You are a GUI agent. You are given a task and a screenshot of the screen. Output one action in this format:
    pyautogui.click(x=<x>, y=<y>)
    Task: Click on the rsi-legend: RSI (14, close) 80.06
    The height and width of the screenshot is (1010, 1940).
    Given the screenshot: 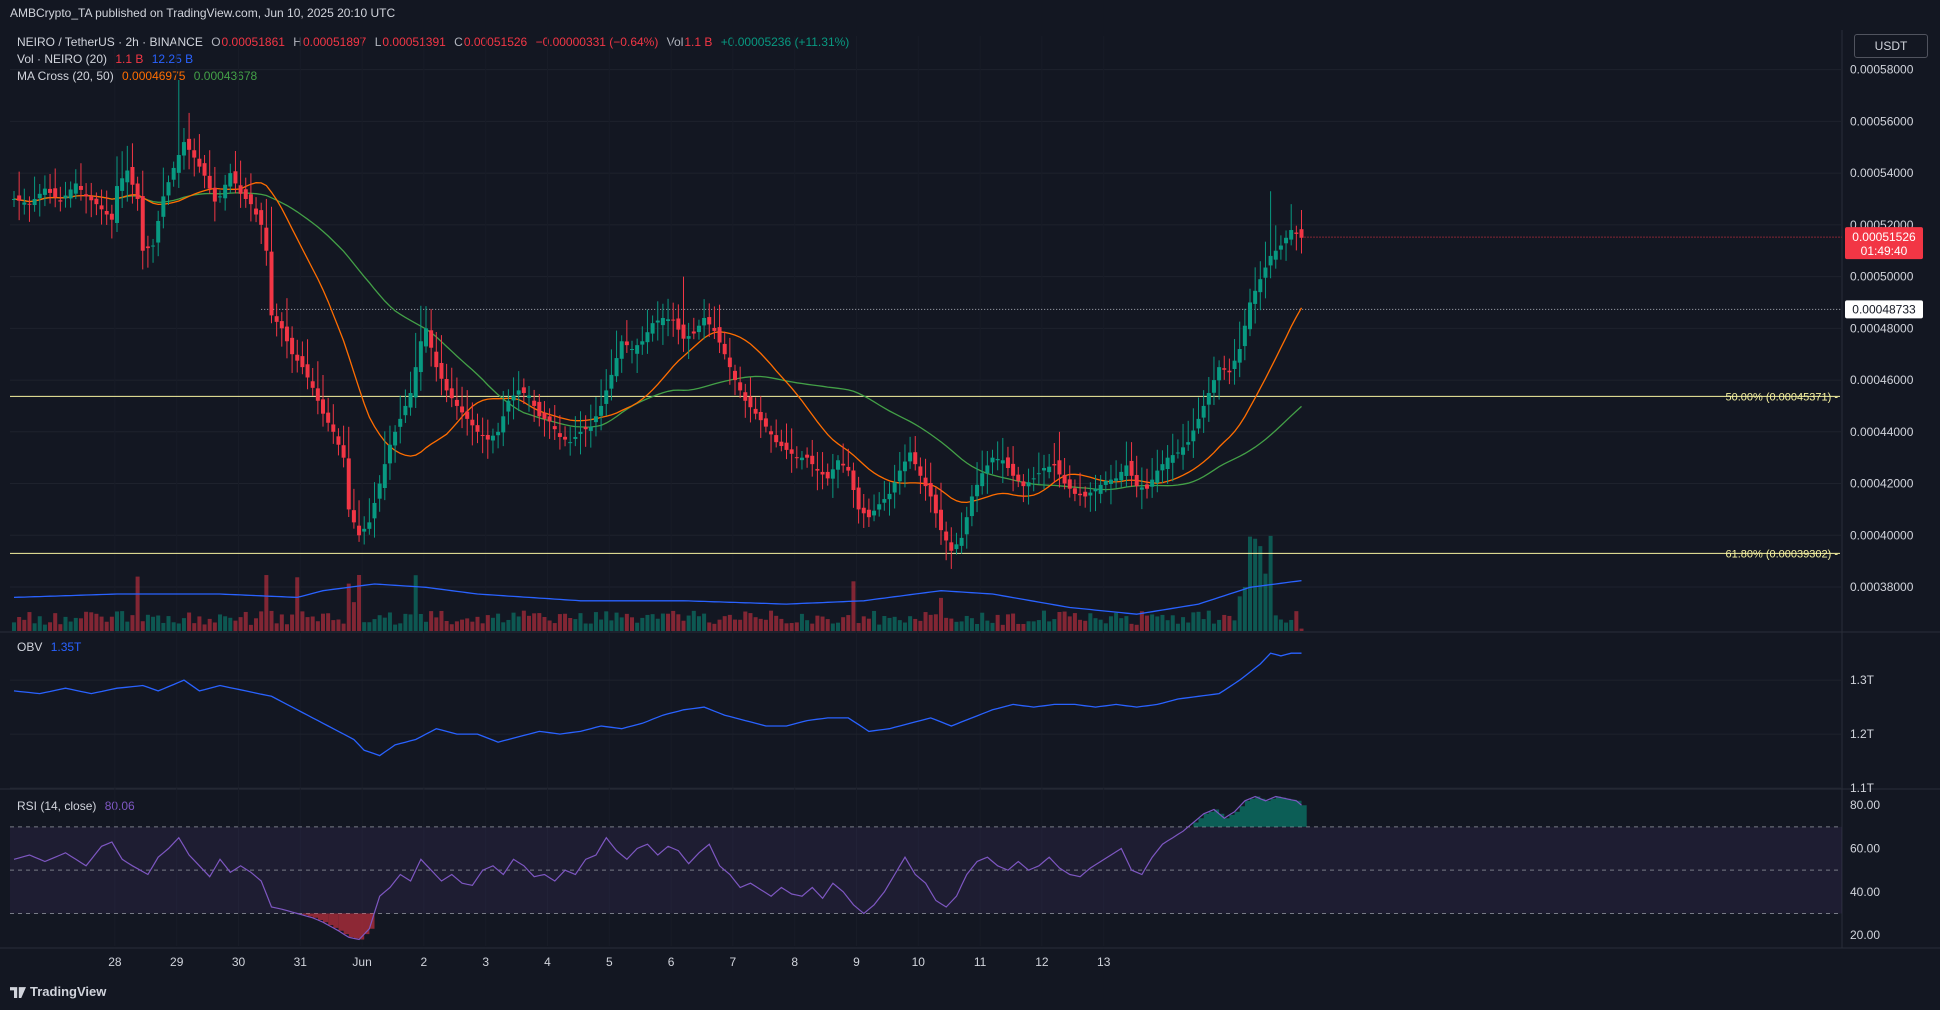 What is the action you would take?
    pyautogui.click(x=76, y=806)
    